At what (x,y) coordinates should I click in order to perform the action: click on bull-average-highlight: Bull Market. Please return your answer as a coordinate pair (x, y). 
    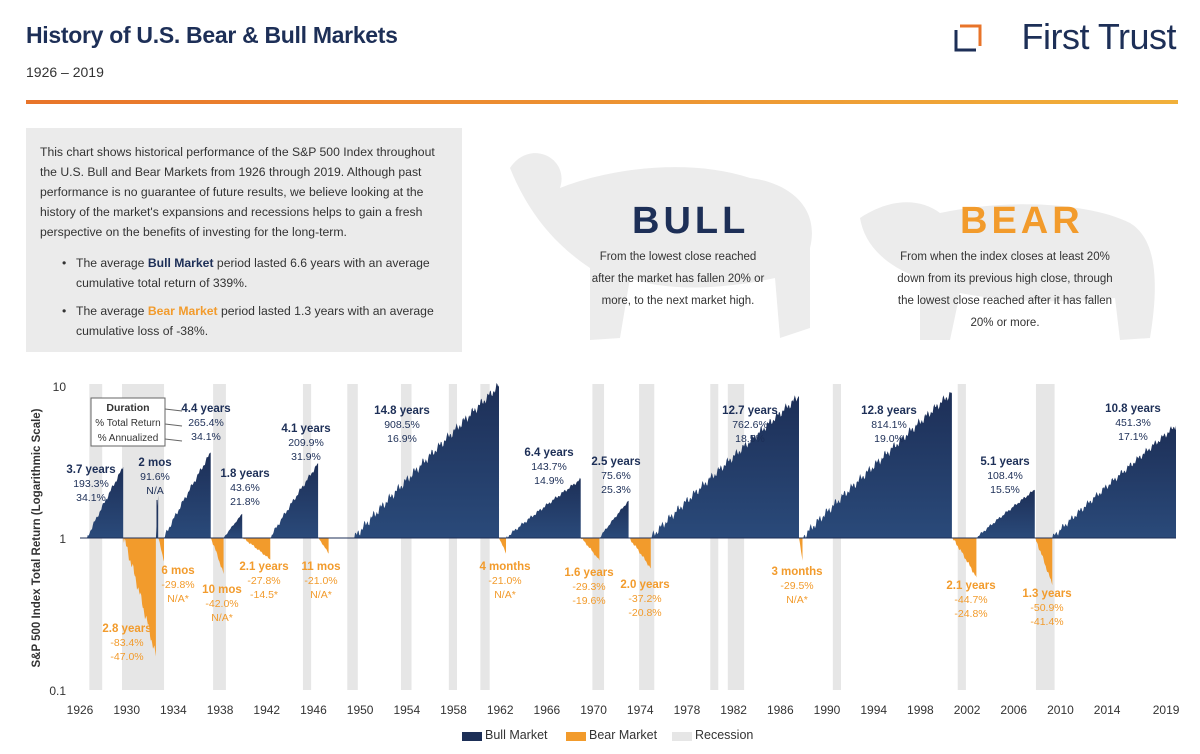
    Looking at the image, I should click on (180, 263).